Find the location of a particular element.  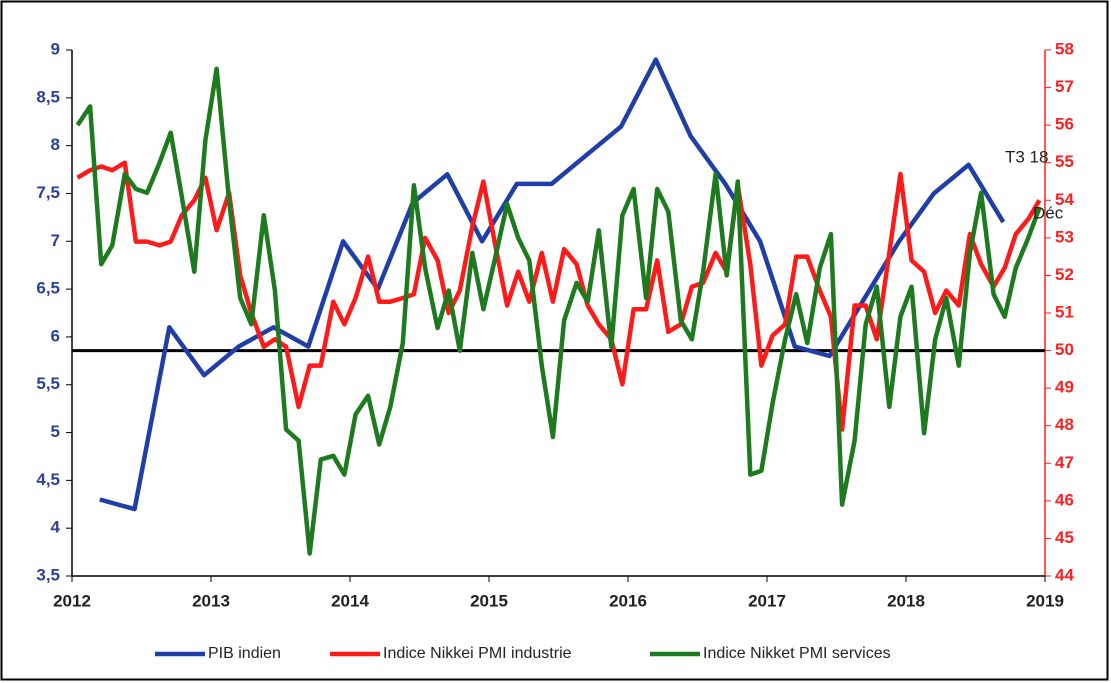

y-tick-label: 5 is located at coordinates (55, 431).